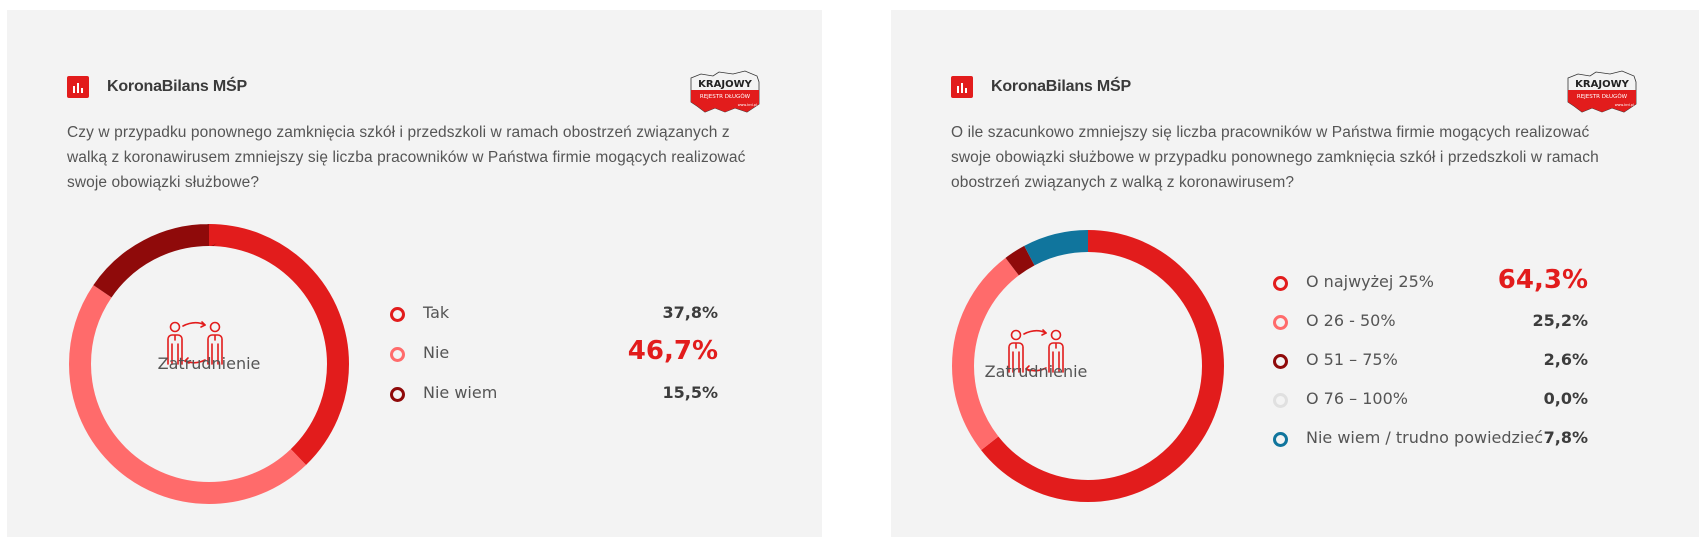 The width and height of the screenshot is (1707, 537). Describe the element at coordinates (1424, 437) in the screenshot. I see `legend-label: Nie wiem / trudno powiedzieć` at that location.